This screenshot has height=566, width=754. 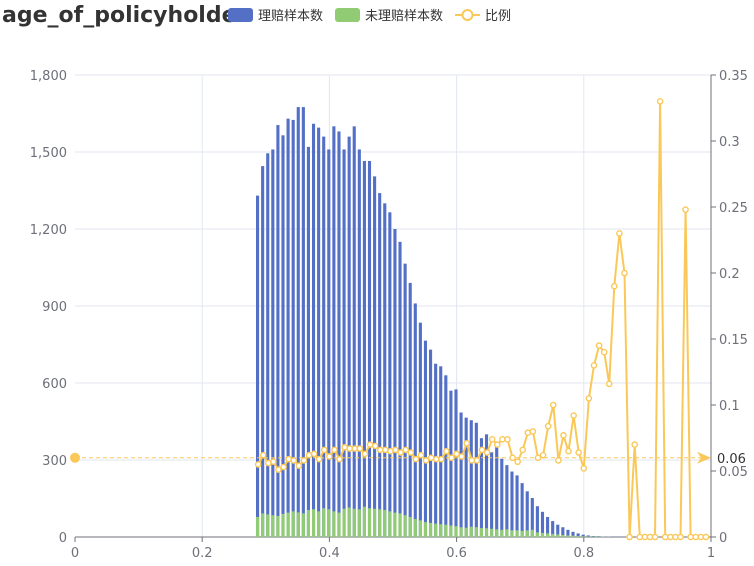 What do you see at coordinates (291, 16) in the screenshot?
I see `legend-label-claims: 理赔样本数` at bounding box center [291, 16].